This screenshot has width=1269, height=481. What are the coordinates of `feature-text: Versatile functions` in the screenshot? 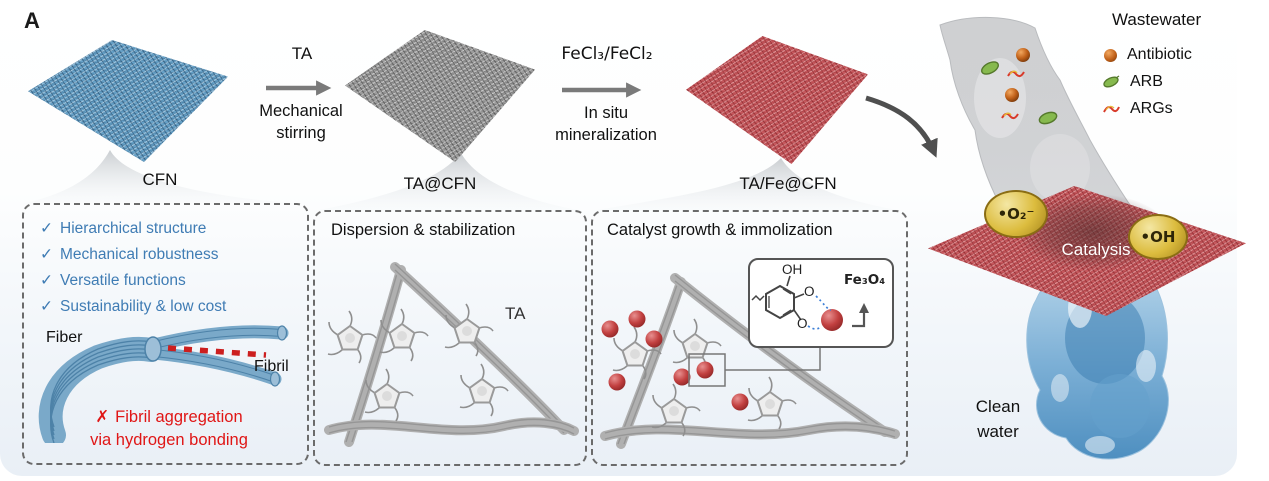 It's located at (123, 280).